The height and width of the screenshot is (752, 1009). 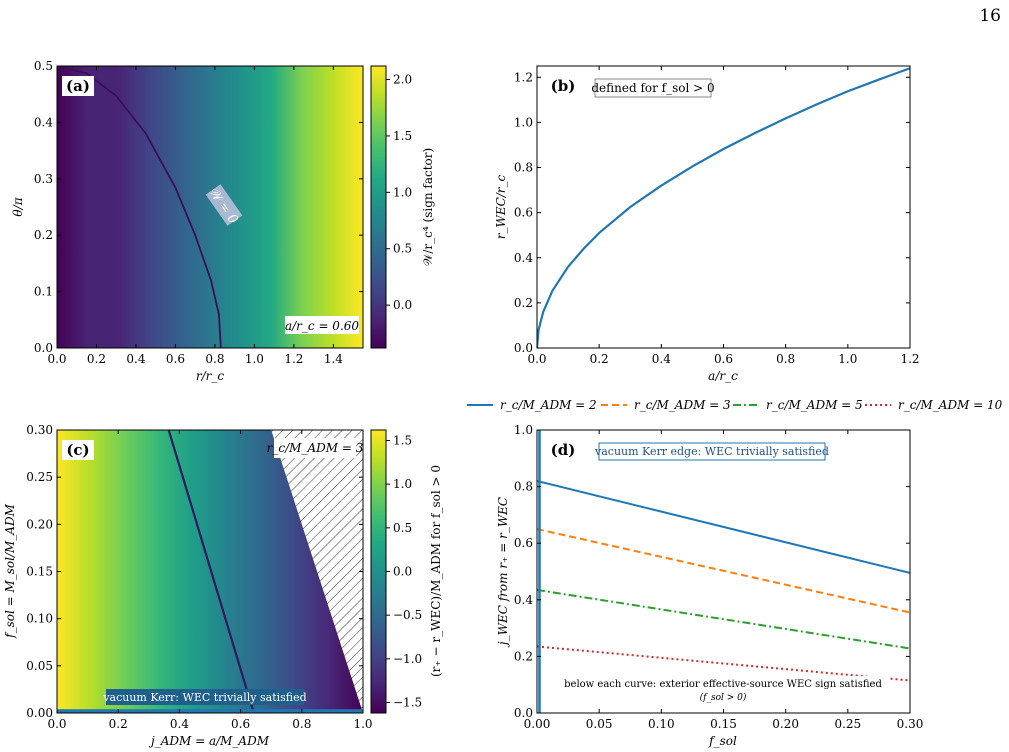 What do you see at coordinates (317, 571) in the screenshot?
I see `hatched-region` at bounding box center [317, 571].